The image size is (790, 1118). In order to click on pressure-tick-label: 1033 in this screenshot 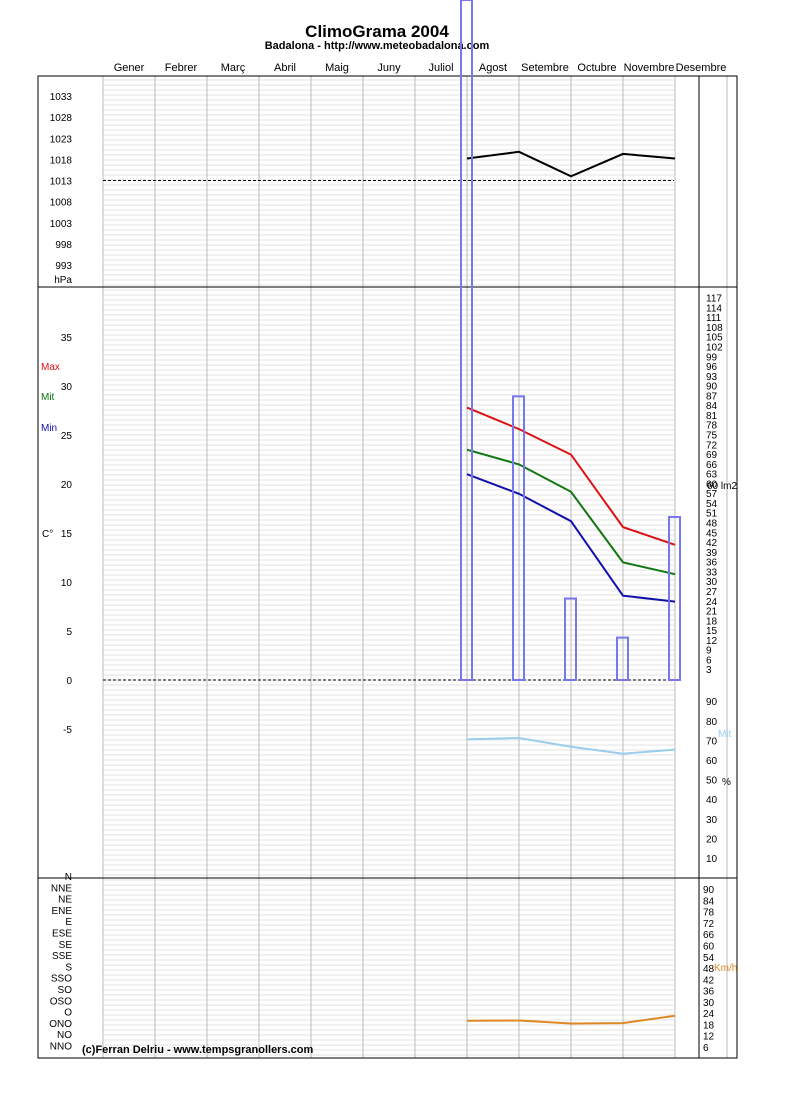, I will do `click(61, 97)`.